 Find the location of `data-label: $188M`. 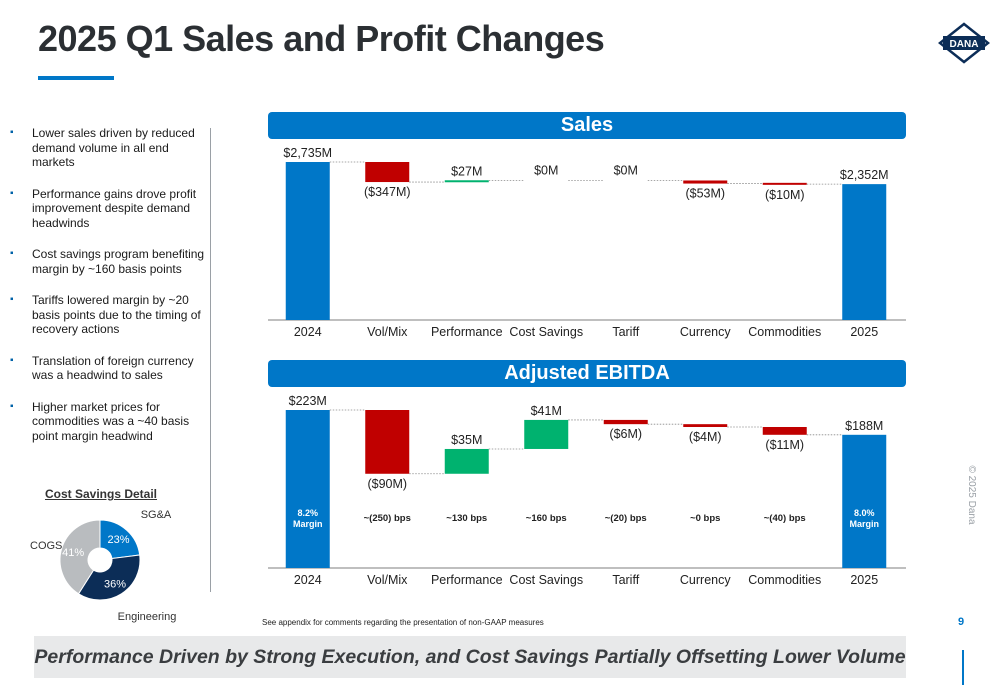

data-label: $188M is located at coordinates (864, 426).